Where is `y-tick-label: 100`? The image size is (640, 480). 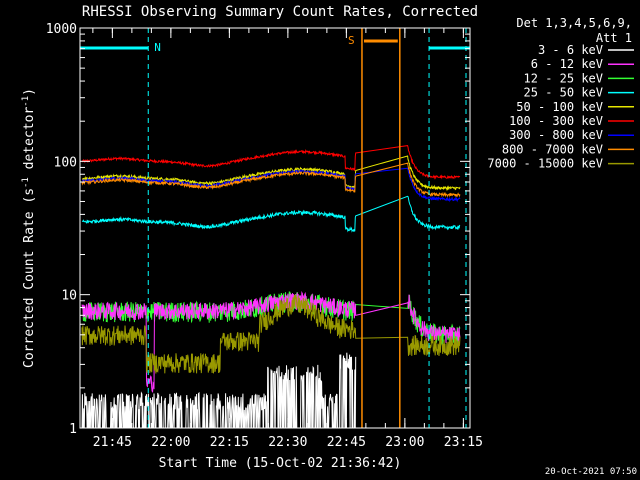 y-tick-label: 100 is located at coordinates (65, 162).